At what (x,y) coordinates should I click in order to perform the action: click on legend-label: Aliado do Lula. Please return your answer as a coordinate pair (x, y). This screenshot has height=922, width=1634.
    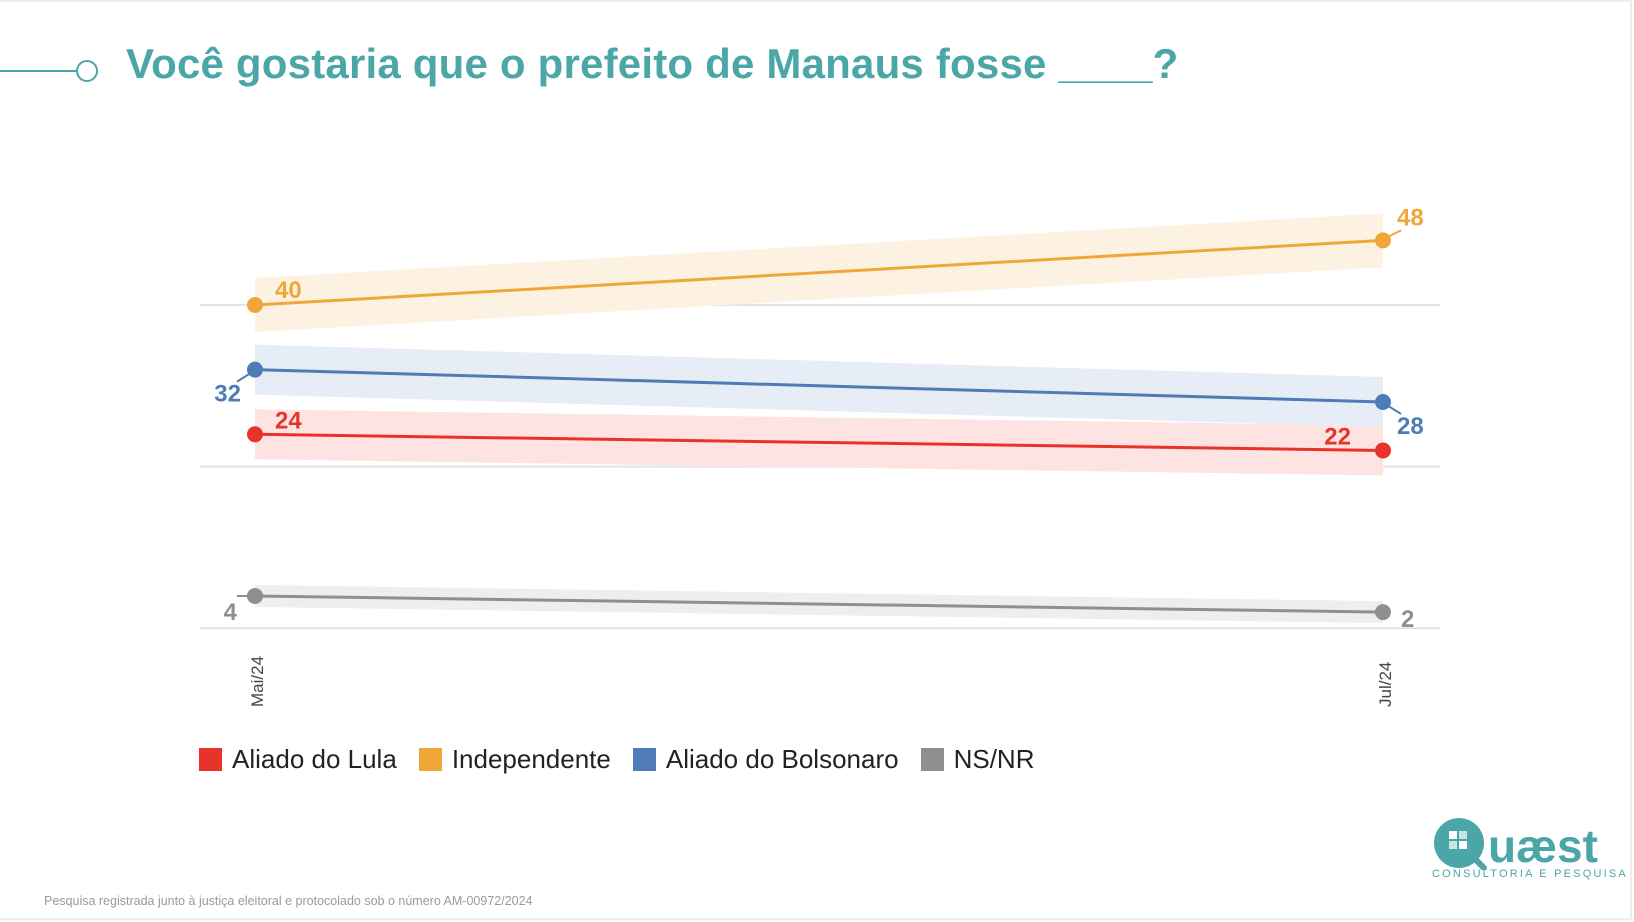
    Looking at the image, I should click on (314, 759).